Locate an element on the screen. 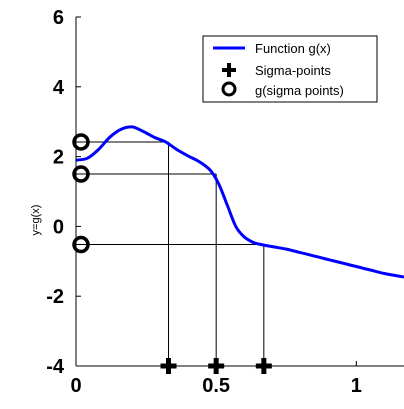  y-tick-label: 4 is located at coordinates (59, 88).